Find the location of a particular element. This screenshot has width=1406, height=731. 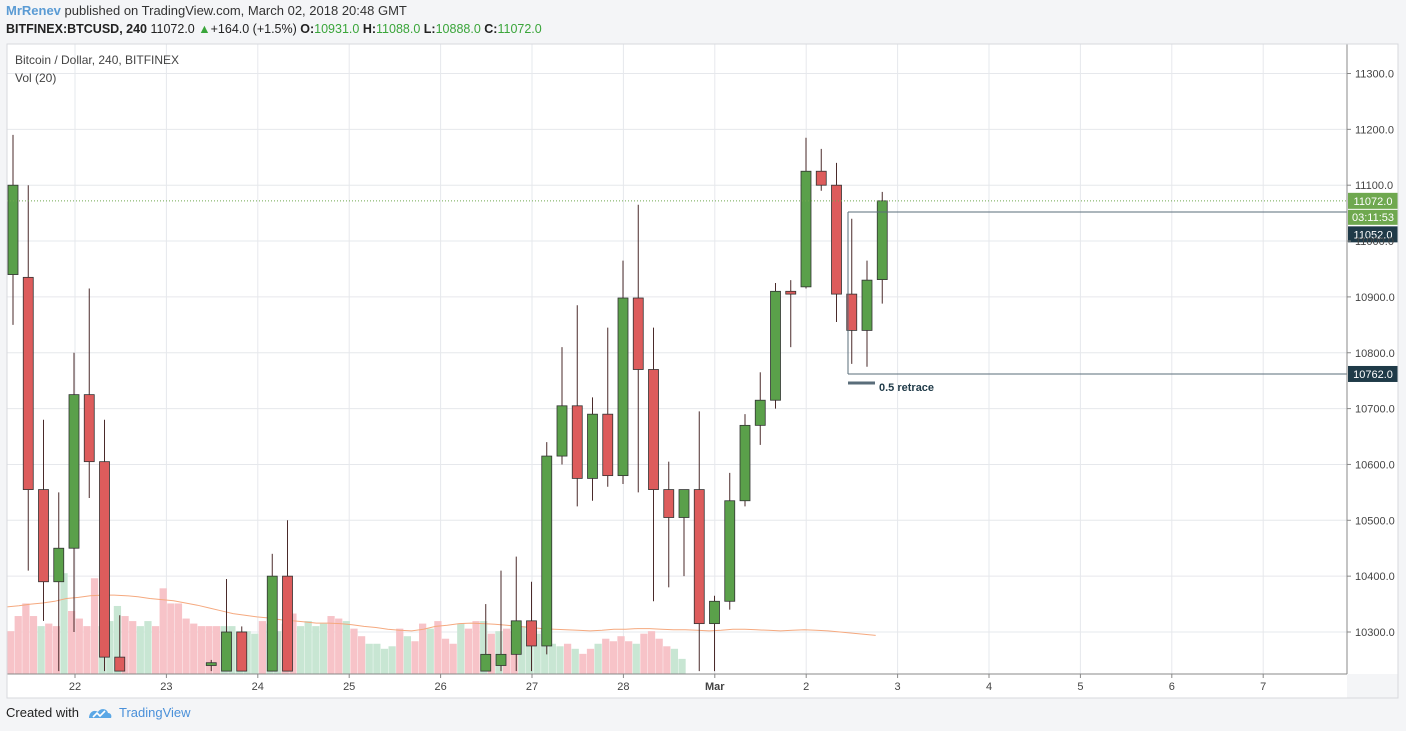

symbol-label: BITFINEX:BTCUSD, 240 is located at coordinates (76, 29).